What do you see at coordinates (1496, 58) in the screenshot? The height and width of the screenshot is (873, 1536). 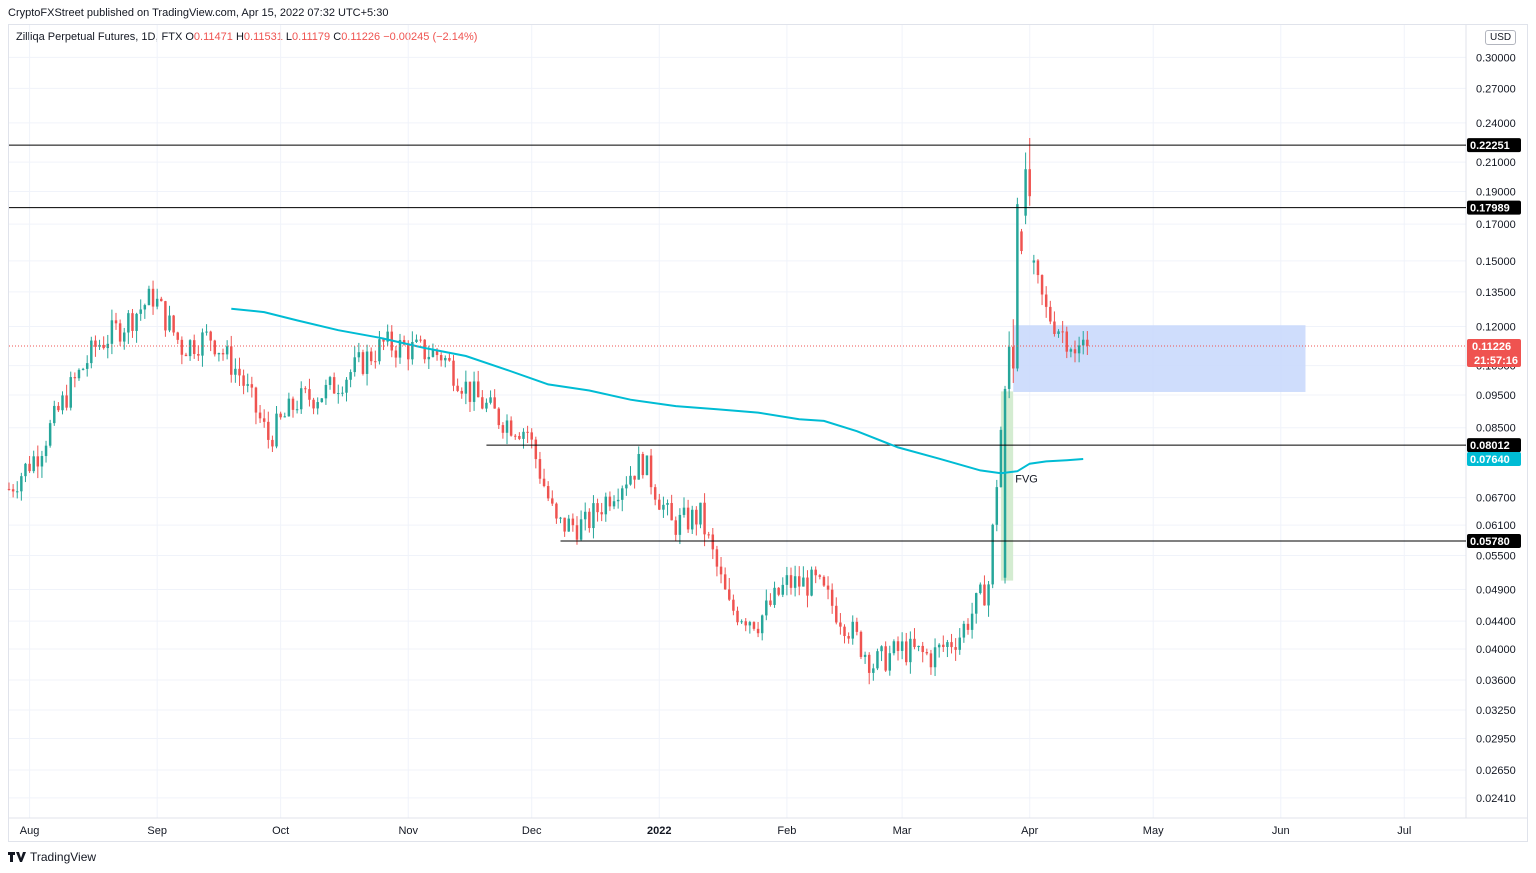 I see `price-tick-label: 0.30000` at bounding box center [1496, 58].